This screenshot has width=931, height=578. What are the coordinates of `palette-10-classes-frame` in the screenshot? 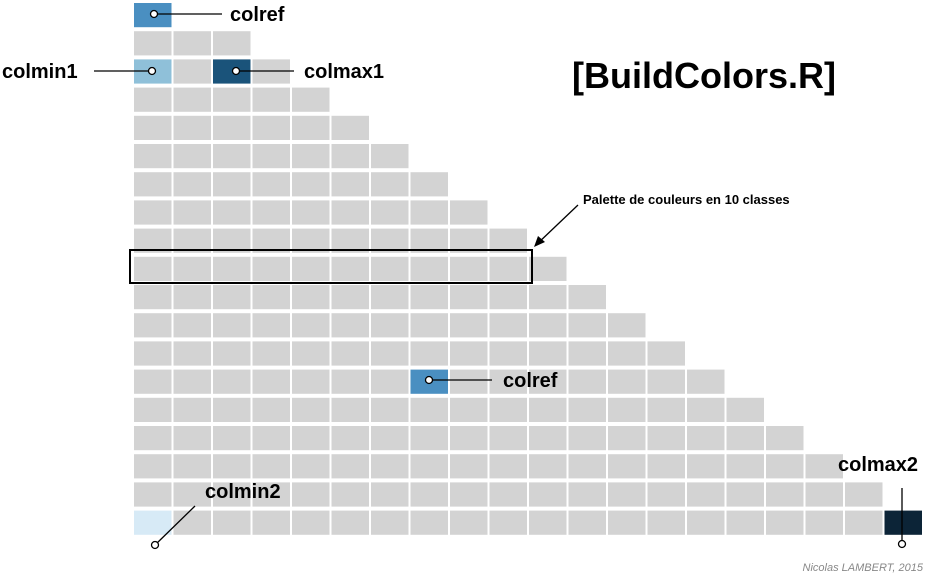 It's located at (331, 266).